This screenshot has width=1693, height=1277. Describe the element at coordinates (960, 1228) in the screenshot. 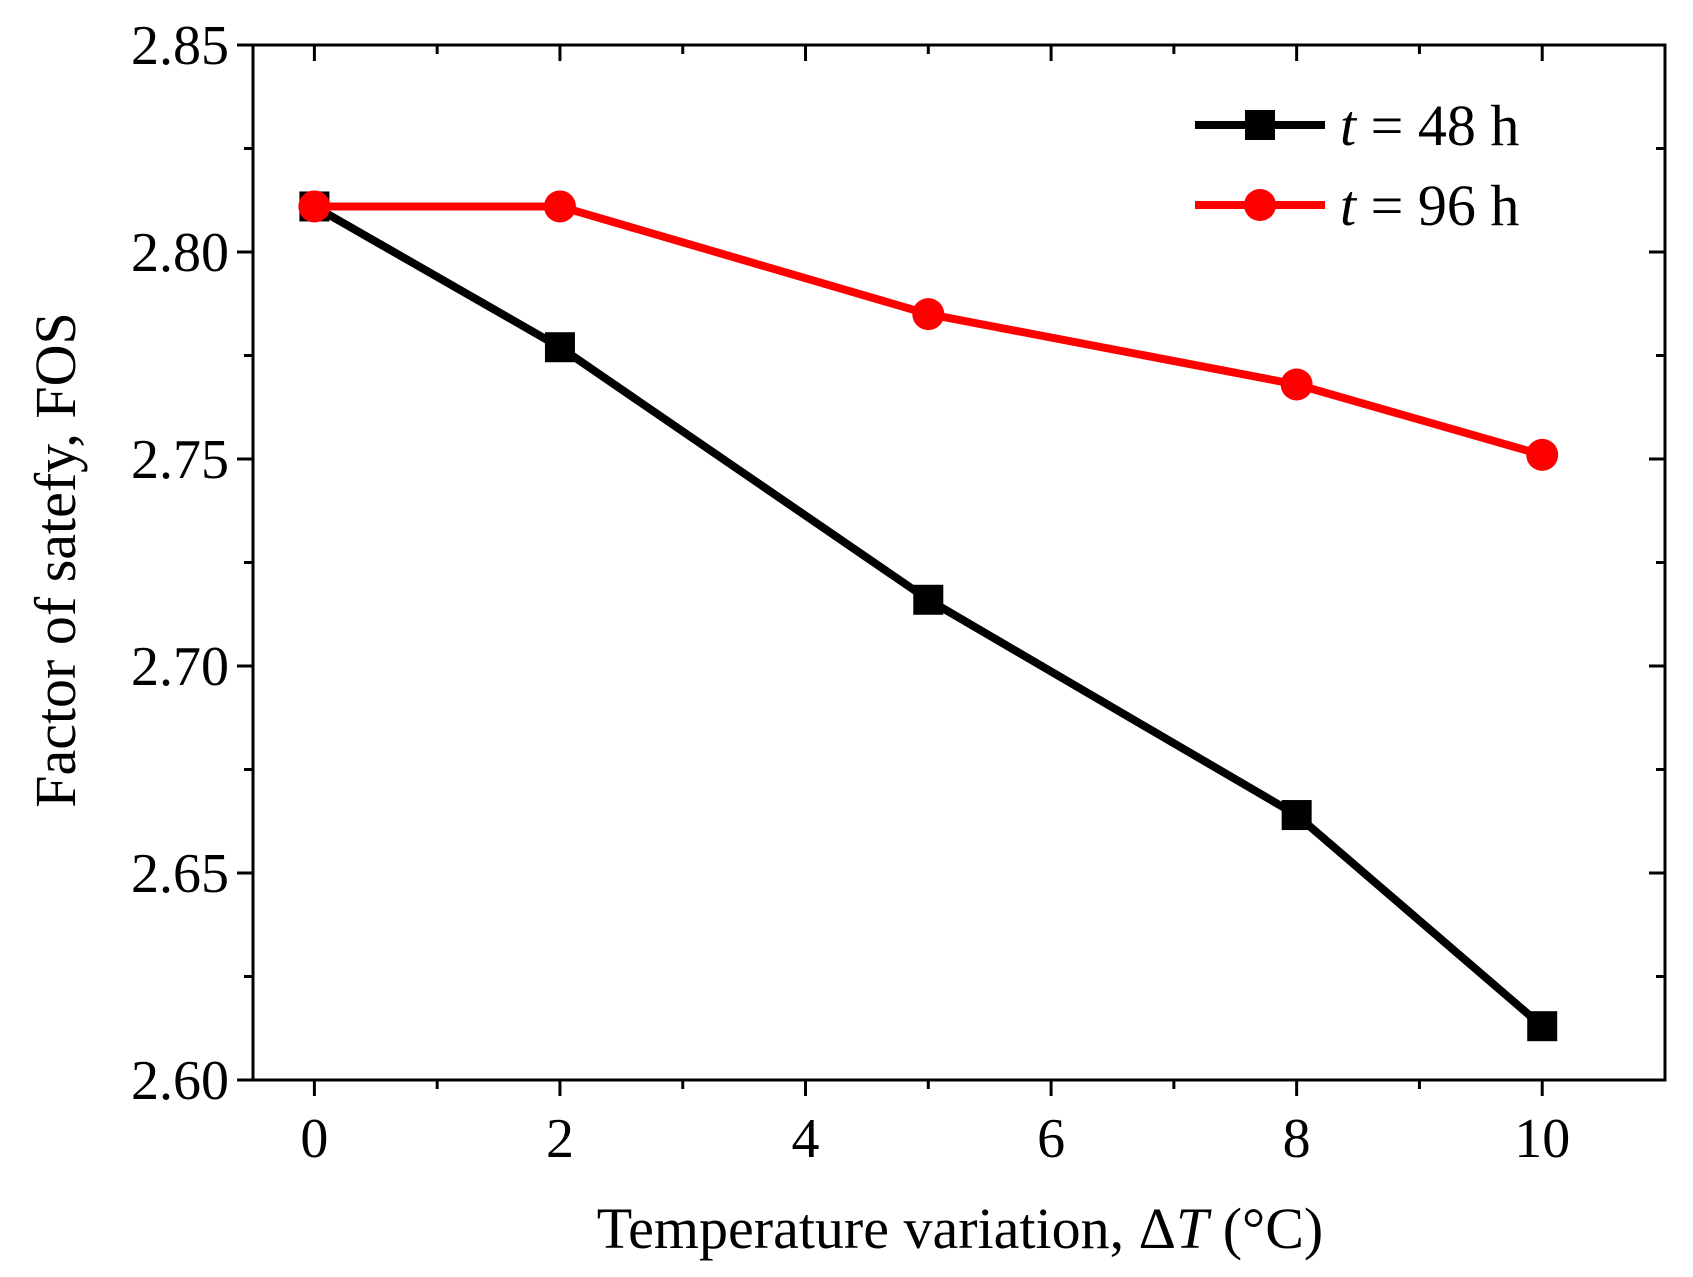

I see `x-axis-title: Temperature variation, ΔT (°C)` at that location.